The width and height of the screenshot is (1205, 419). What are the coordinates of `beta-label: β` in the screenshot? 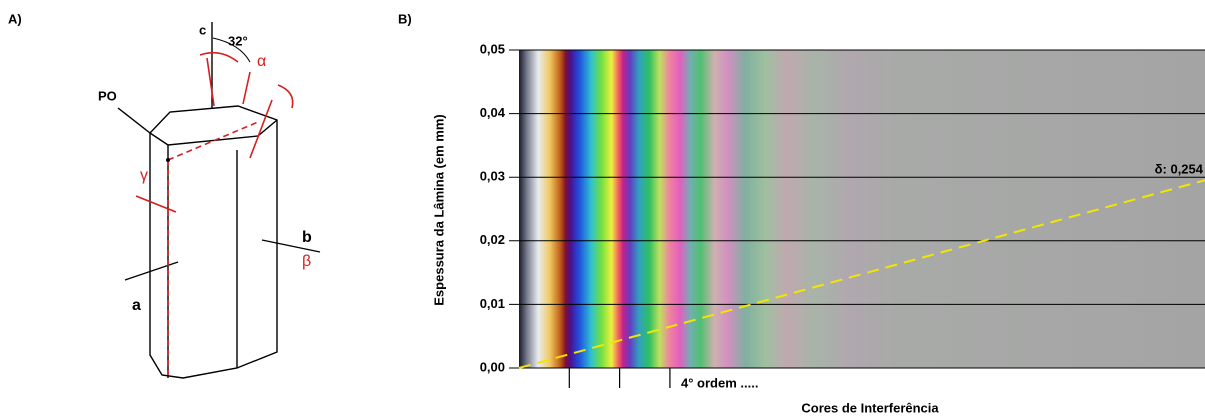 It's located at (306, 261).